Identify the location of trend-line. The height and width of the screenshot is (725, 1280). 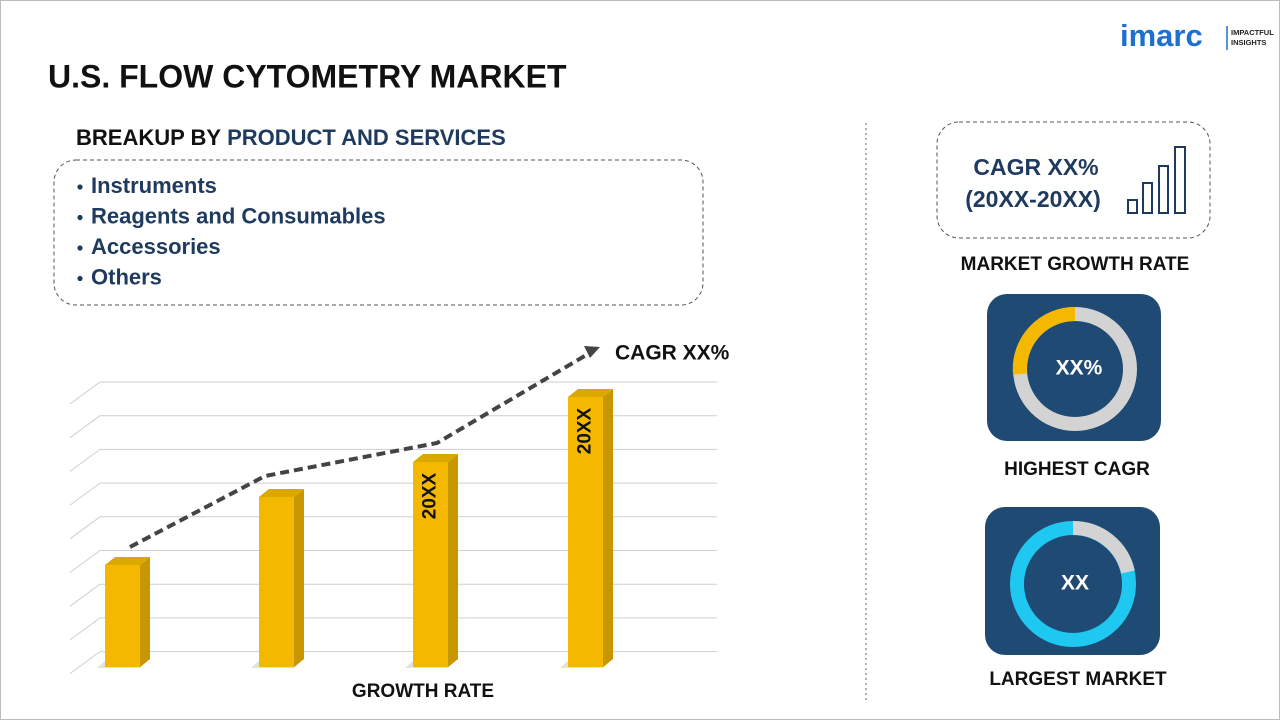
(359, 450).